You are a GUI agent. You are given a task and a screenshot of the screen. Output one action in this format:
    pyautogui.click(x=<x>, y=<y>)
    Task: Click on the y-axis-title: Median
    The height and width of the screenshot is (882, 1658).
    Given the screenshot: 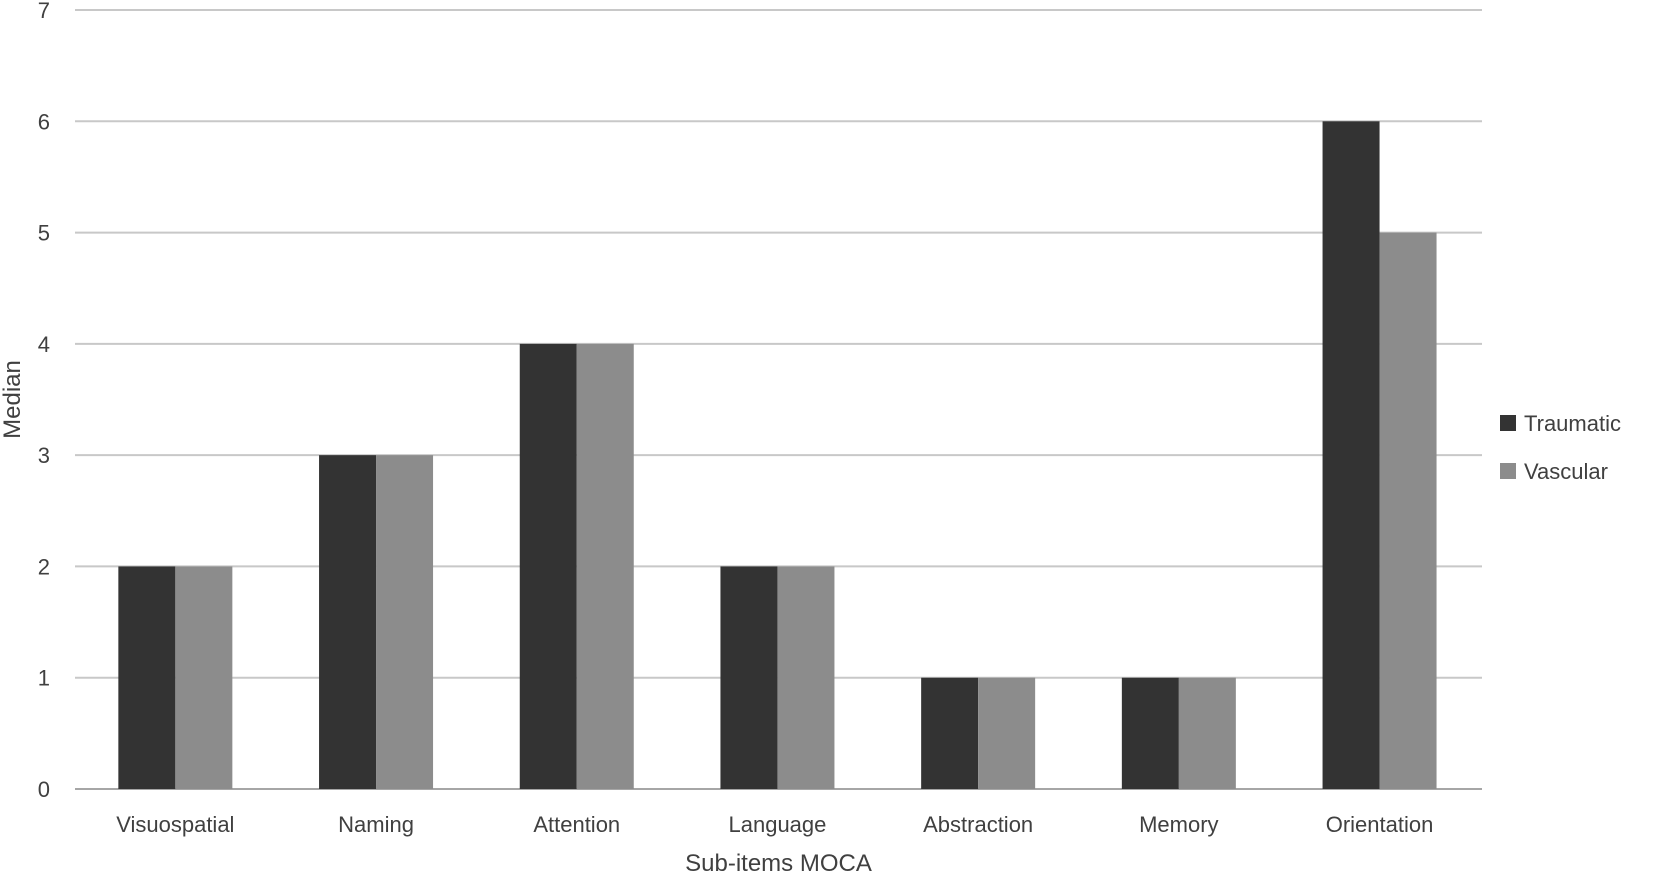 What is the action you would take?
    pyautogui.click(x=13, y=399)
    